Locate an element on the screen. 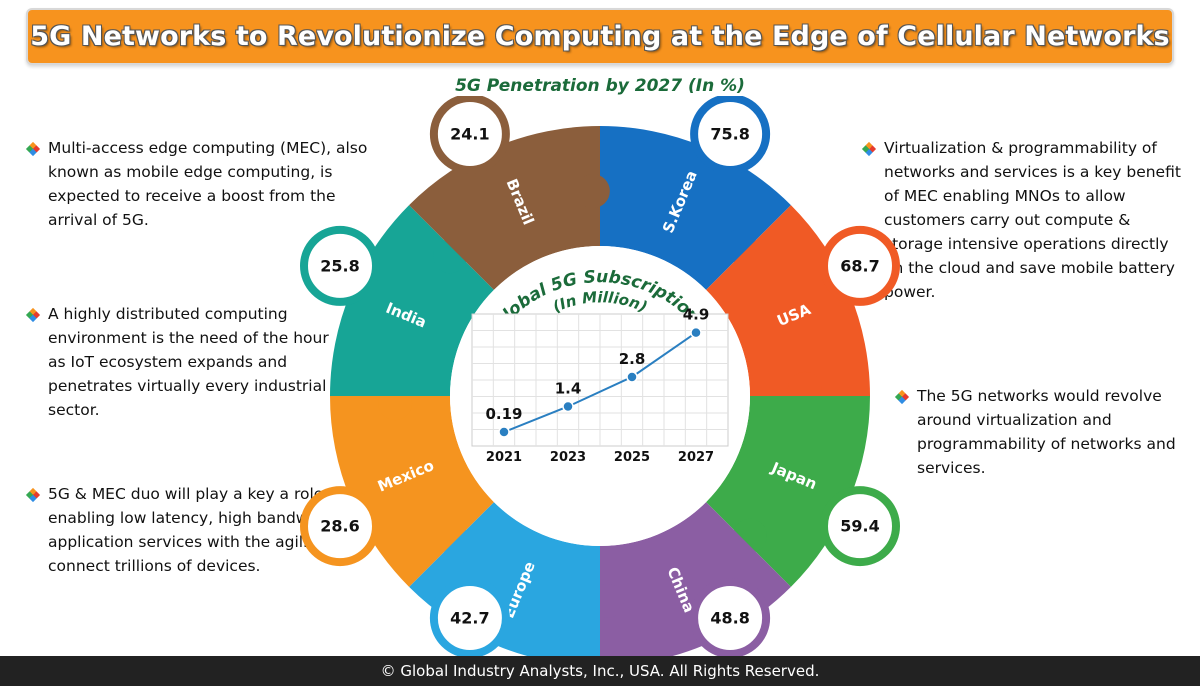 This screenshot has width=1200, height=686. value-ring-skorea is located at coordinates (730, 135).